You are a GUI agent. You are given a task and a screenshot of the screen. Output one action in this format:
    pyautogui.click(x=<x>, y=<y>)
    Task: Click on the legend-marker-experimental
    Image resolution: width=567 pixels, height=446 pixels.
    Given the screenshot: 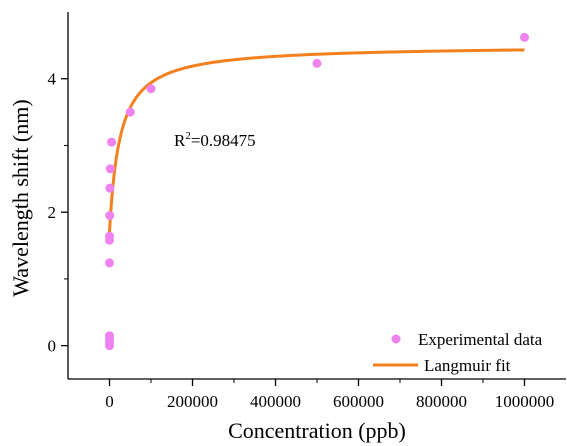 What is the action you would take?
    pyautogui.click(x=396, y=339)
    